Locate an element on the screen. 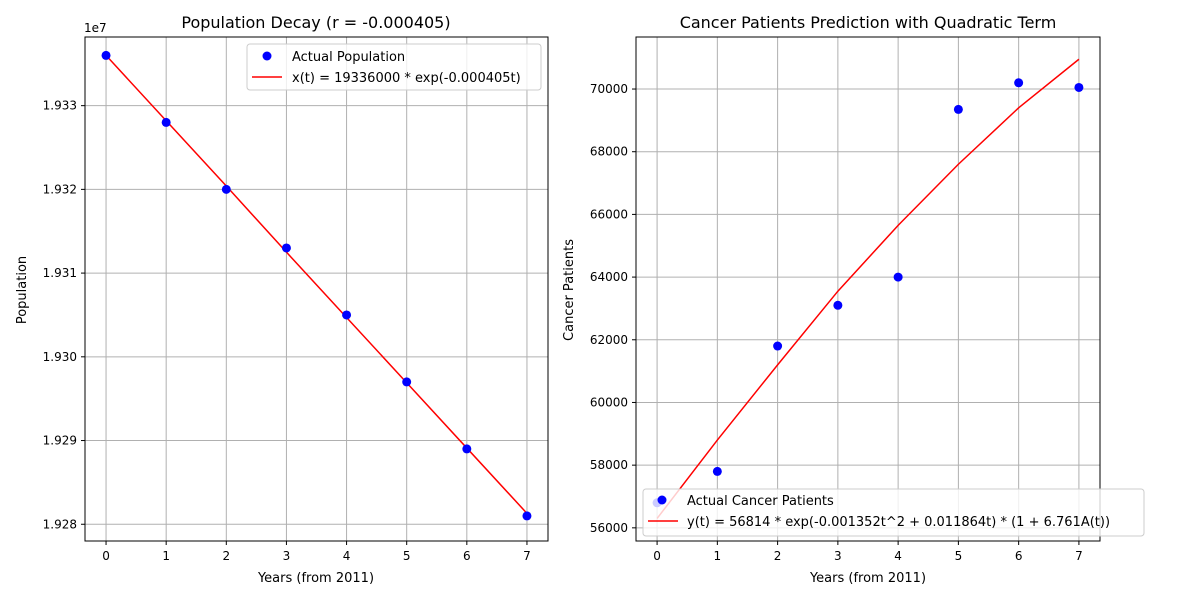 This screenshot has height=600, width=1200. population-x-tick-label: 6 is located at coordinates (467, 556).